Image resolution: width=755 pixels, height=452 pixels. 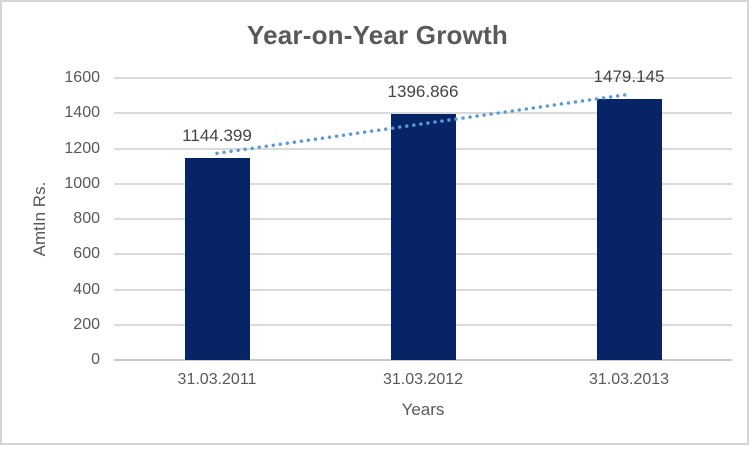 I want to click on chart-title: Year-on-Year Growth, so click(x=377, y=35).